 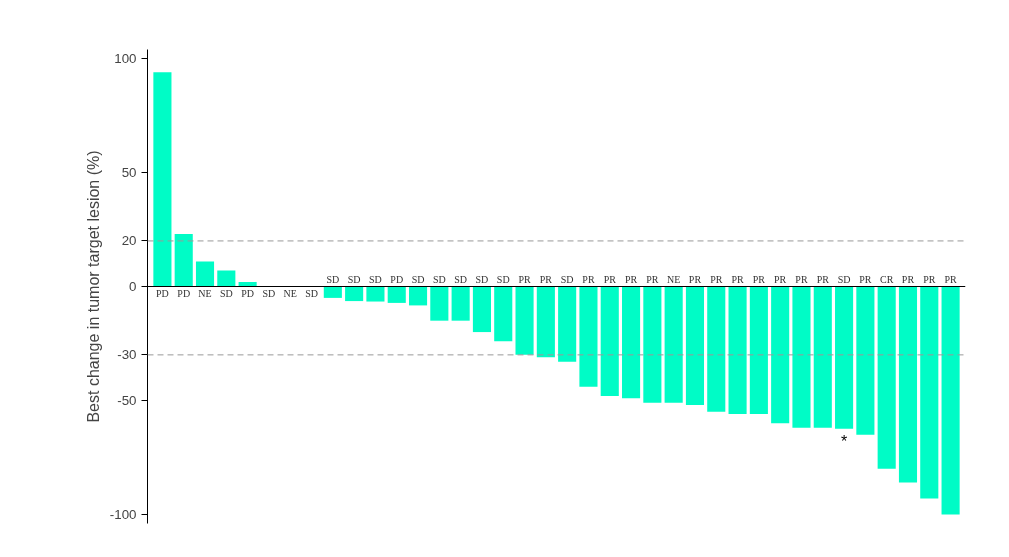 I want to click on y-tick-label: 50, so click(x=129, y=173).